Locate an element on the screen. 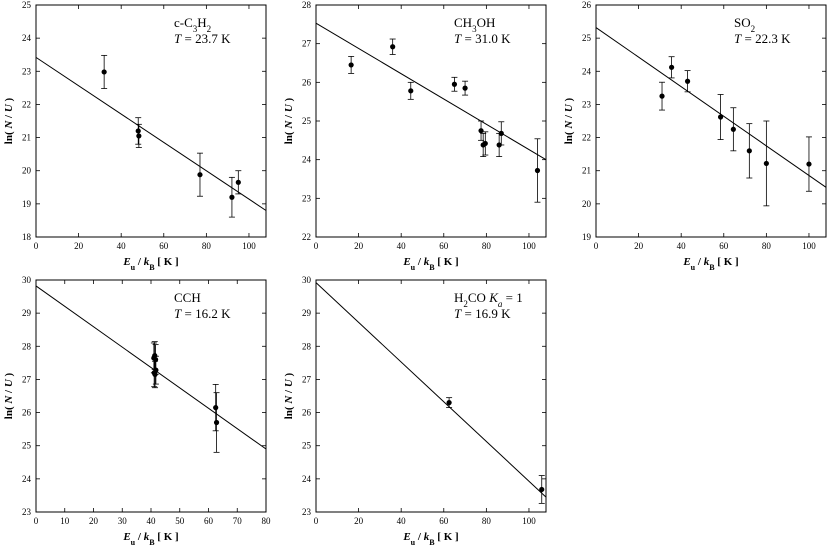  temperature-label: T = 16.2 K is located at coordinates (202, 313).